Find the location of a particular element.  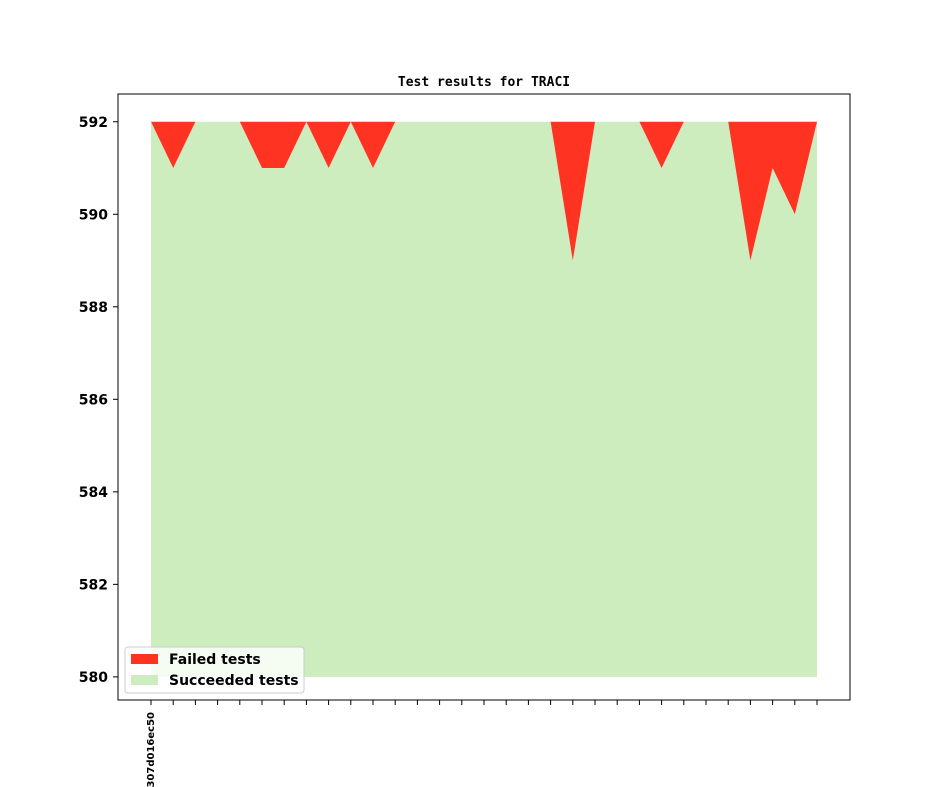

y-tick-label: 584 is located at coordinates (93, 493).